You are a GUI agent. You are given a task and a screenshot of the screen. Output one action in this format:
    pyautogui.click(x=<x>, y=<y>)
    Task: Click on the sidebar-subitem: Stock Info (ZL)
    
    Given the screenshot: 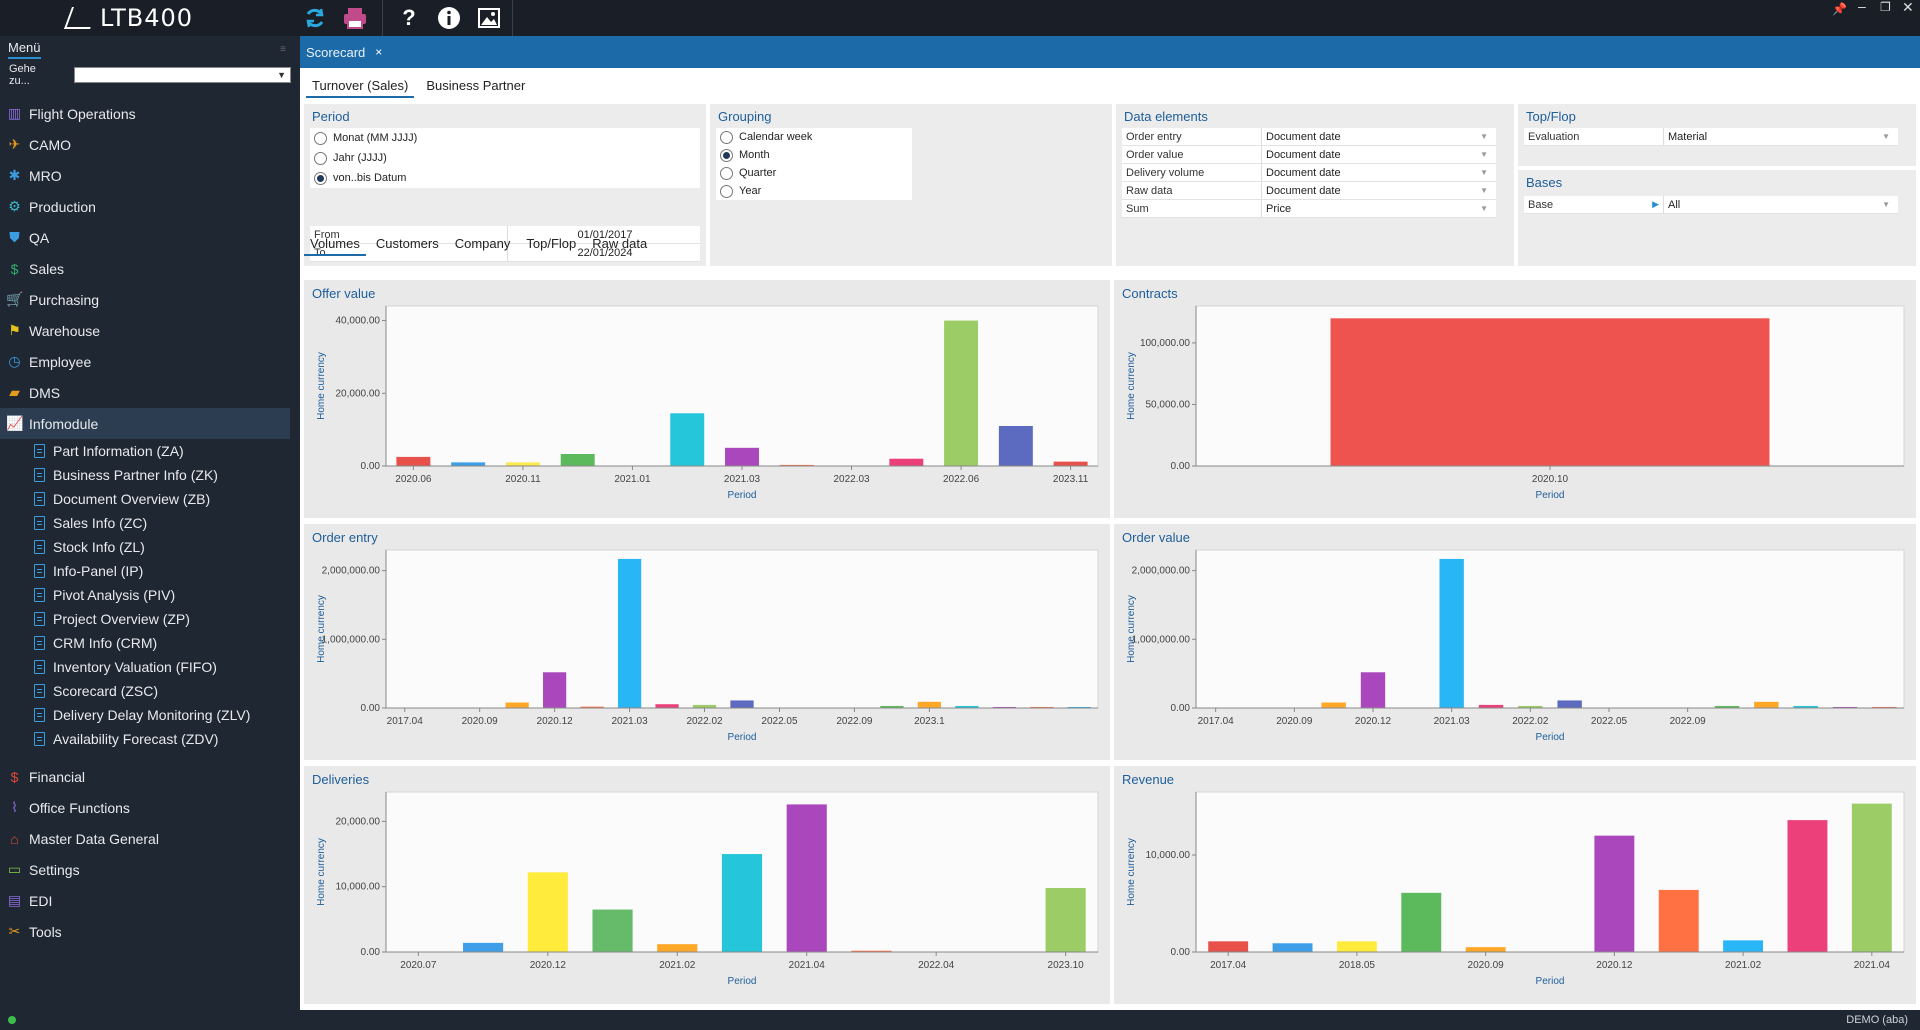 What is the action you would take?
    pyautogui.click(x=150, y=547)
    